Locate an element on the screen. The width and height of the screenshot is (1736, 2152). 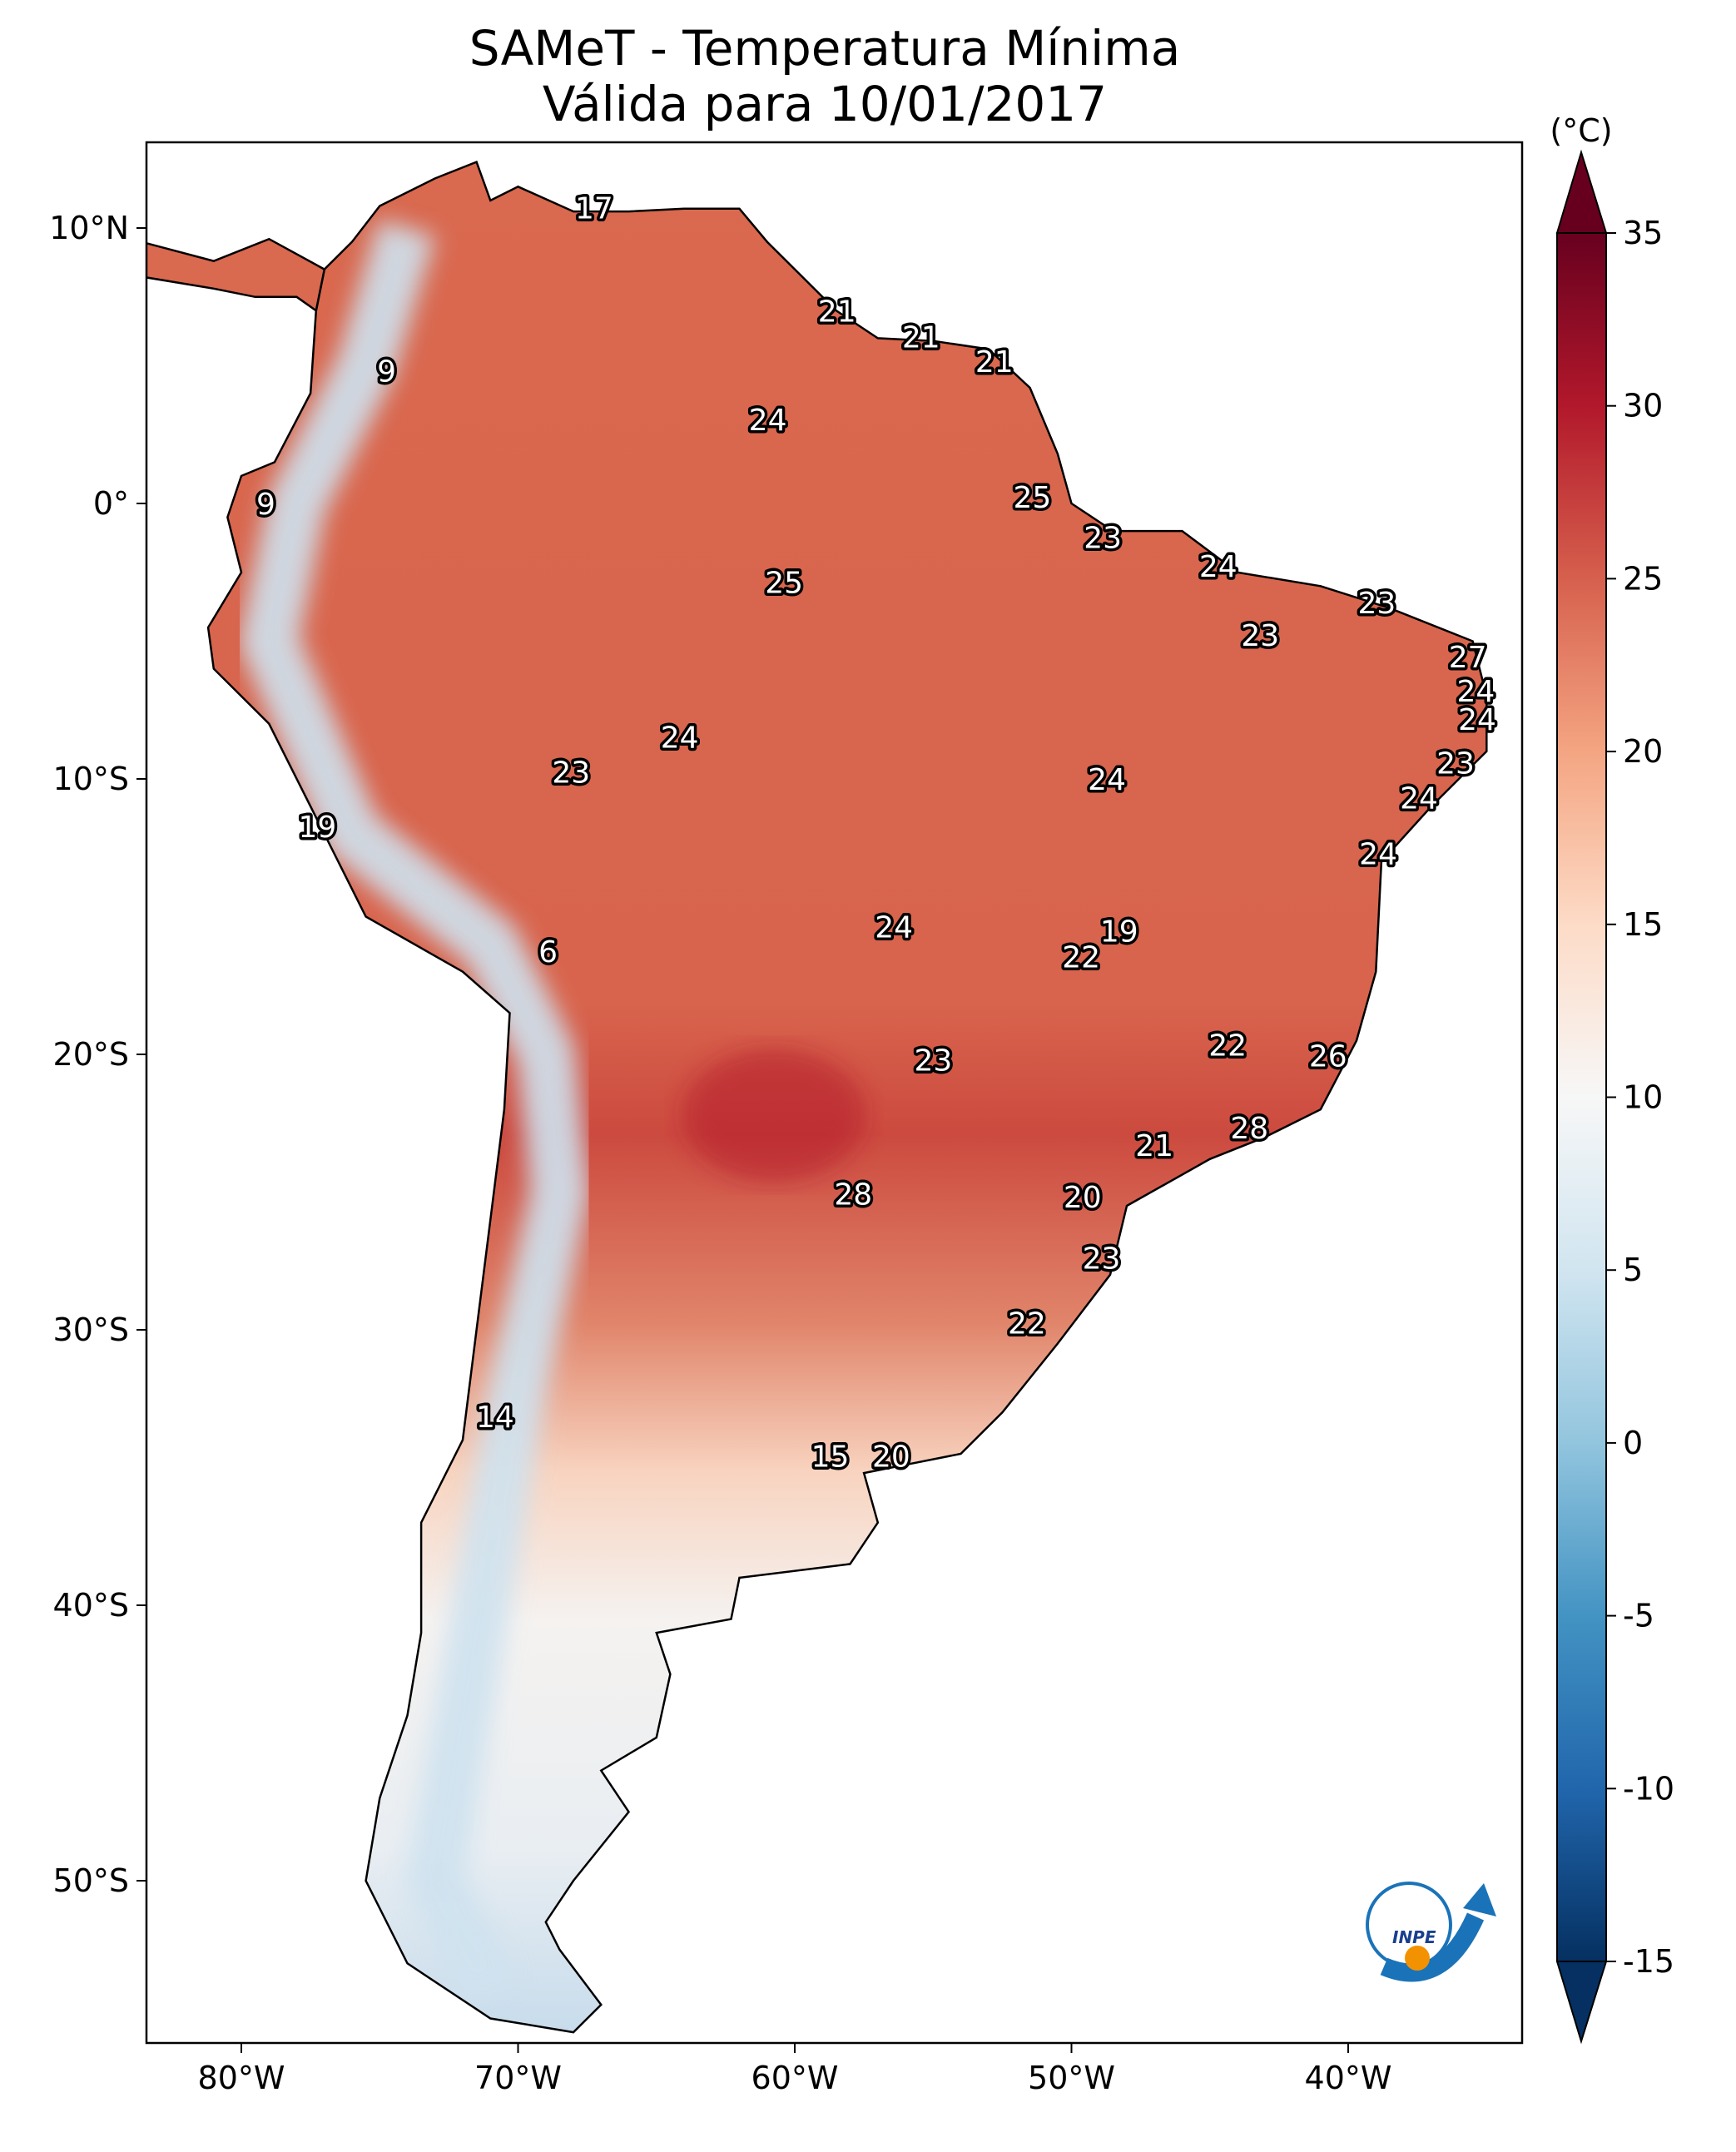
lat-tick-label: 20°S is located at coordinates (91, 1054).